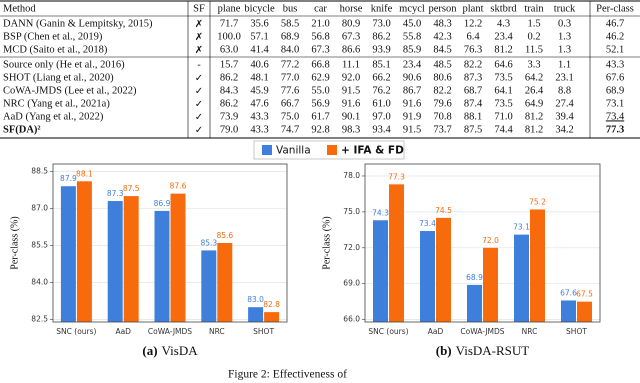 The image size is (640, 383). What do you see at coordinates (229, 129) in the screenshot?
I see `table-cell: 79.0` at bounding box center [229, 129].